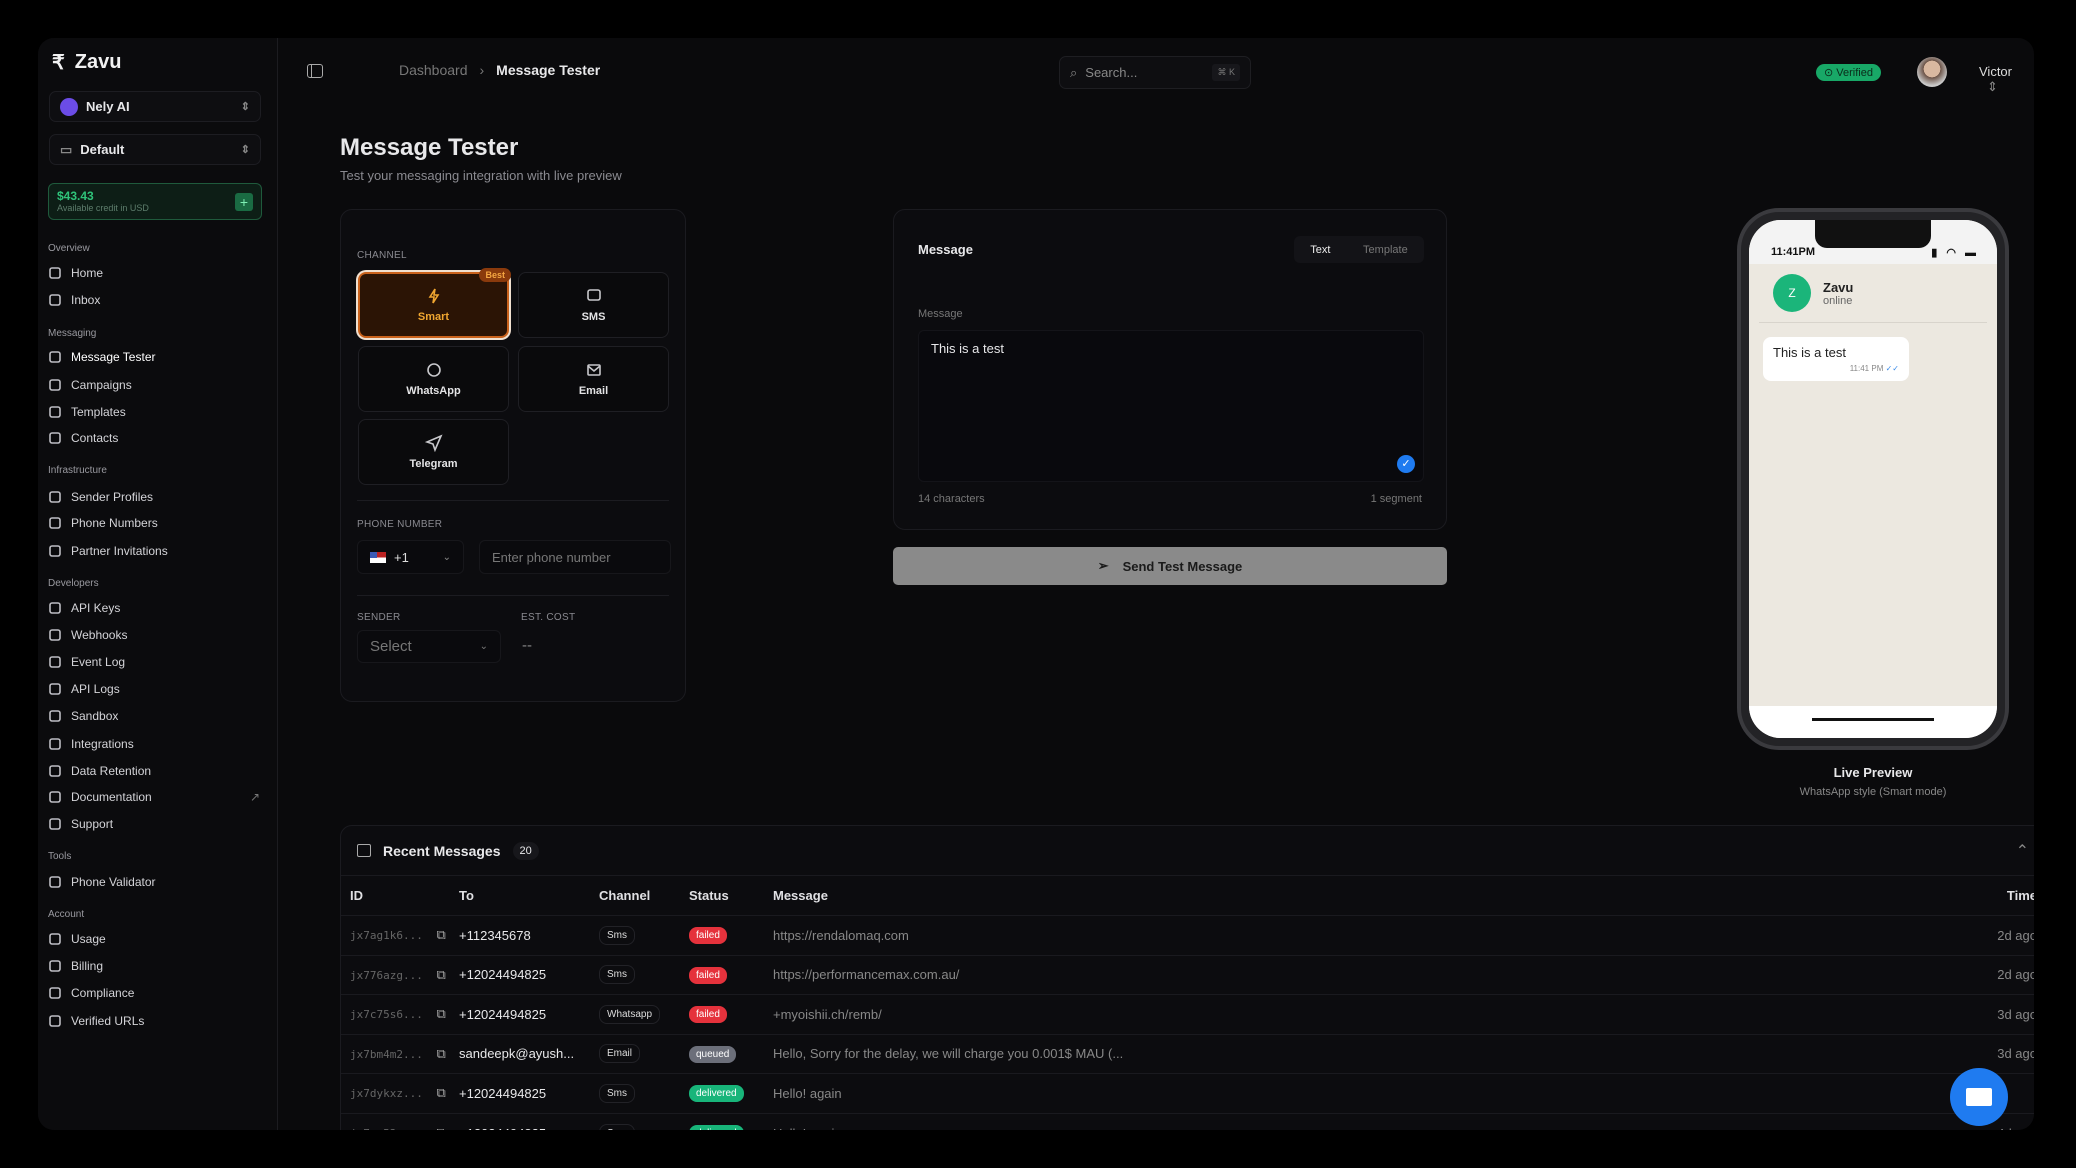 Image resolution: width=2076 pixels, height=1168 pixels. Describe the element at coordinates (1171, 406) in the screenshot. I see `message-textarea: This is a test ✓` at that location.